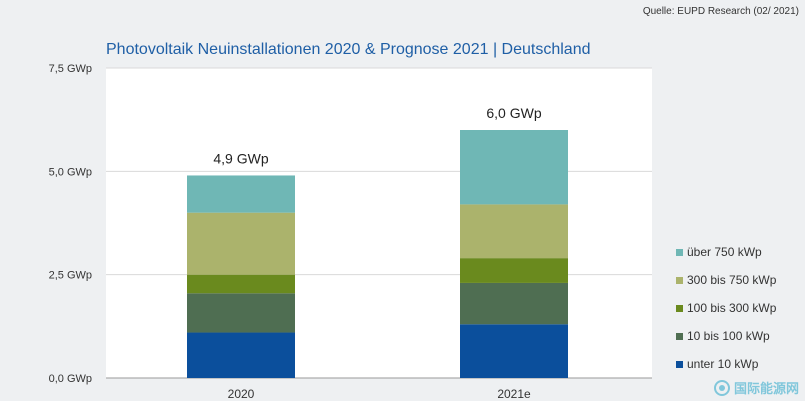  Describe the element at coordinates (70, 224) in the screenshot. I see `y-axis: 0,0 GWp 2,5 GWp 5,0 GWp 7,5 GWp` at that location.